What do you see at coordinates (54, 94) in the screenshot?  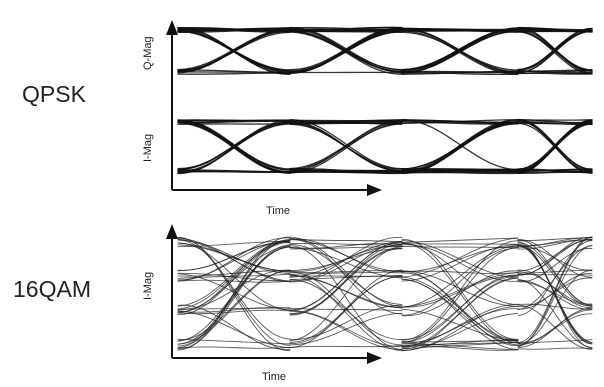 I see `qpsk-label: QPSK` at bounding box center [54, 94].